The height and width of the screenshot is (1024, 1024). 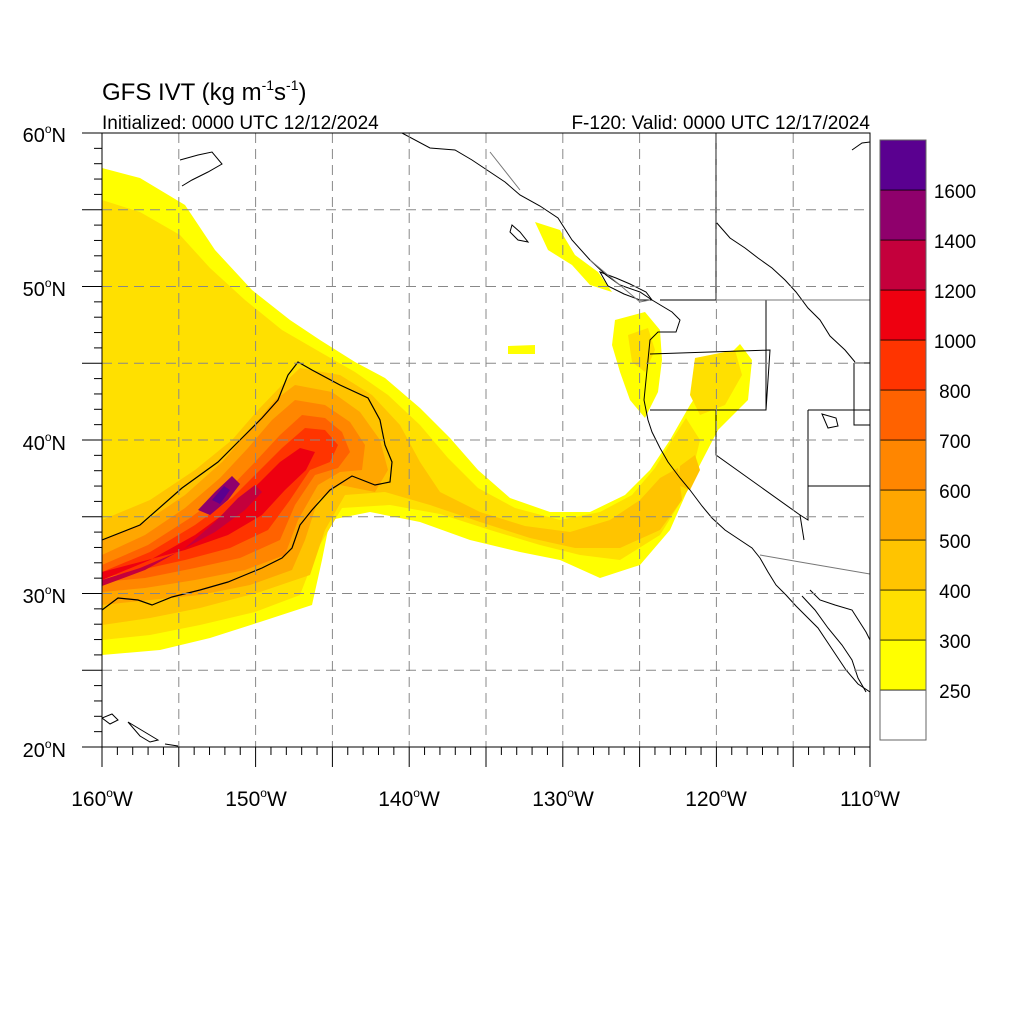 What do you see at coordinates (240, 123) in the screenshot?
I see `initialized-time: Initialized: 0000 UTC 12/12/2024` at bounding box center [240, 123].